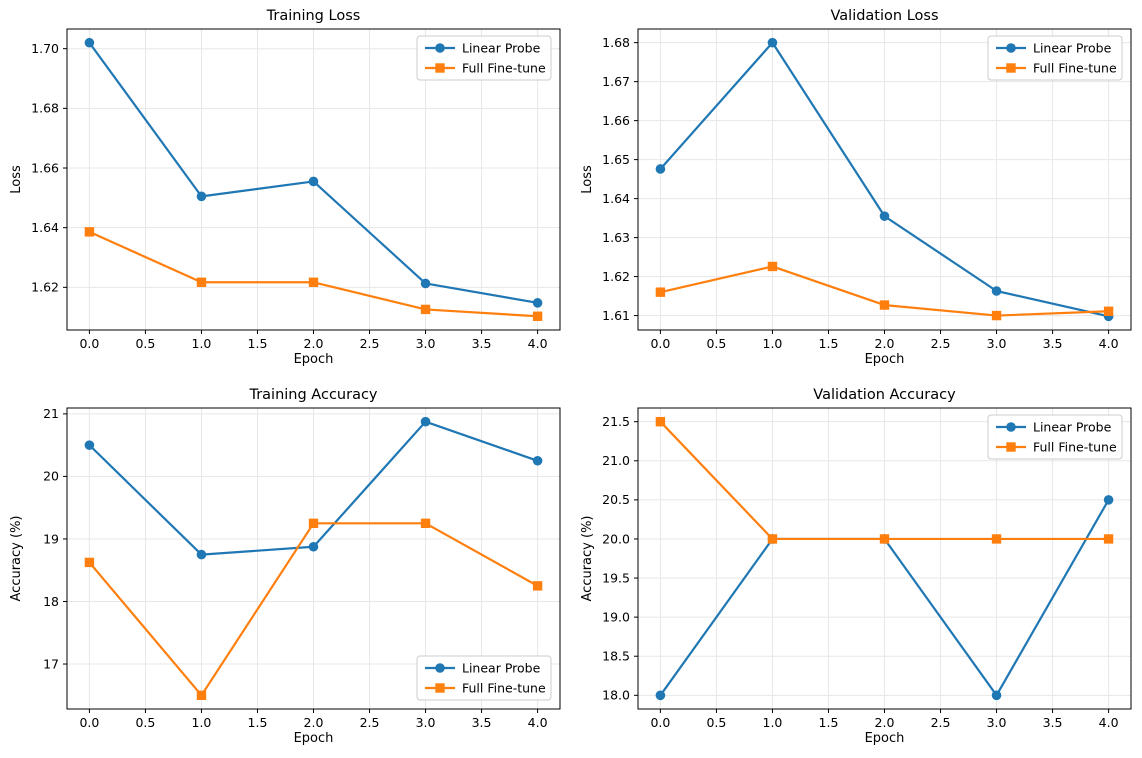  Describe the element at coordinates (884, 395) in the screenshot. I see `chart-title: Validation Accuracy` at that location.